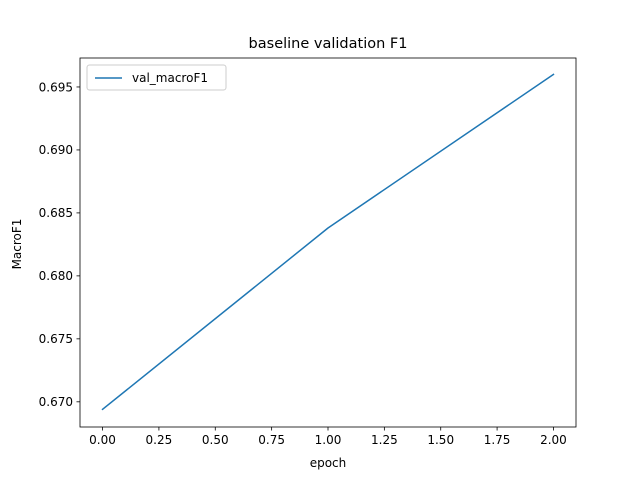 This screenshot has height=480, width=640. I want to click on x-tick-label: 0.50, so click(215, 440).